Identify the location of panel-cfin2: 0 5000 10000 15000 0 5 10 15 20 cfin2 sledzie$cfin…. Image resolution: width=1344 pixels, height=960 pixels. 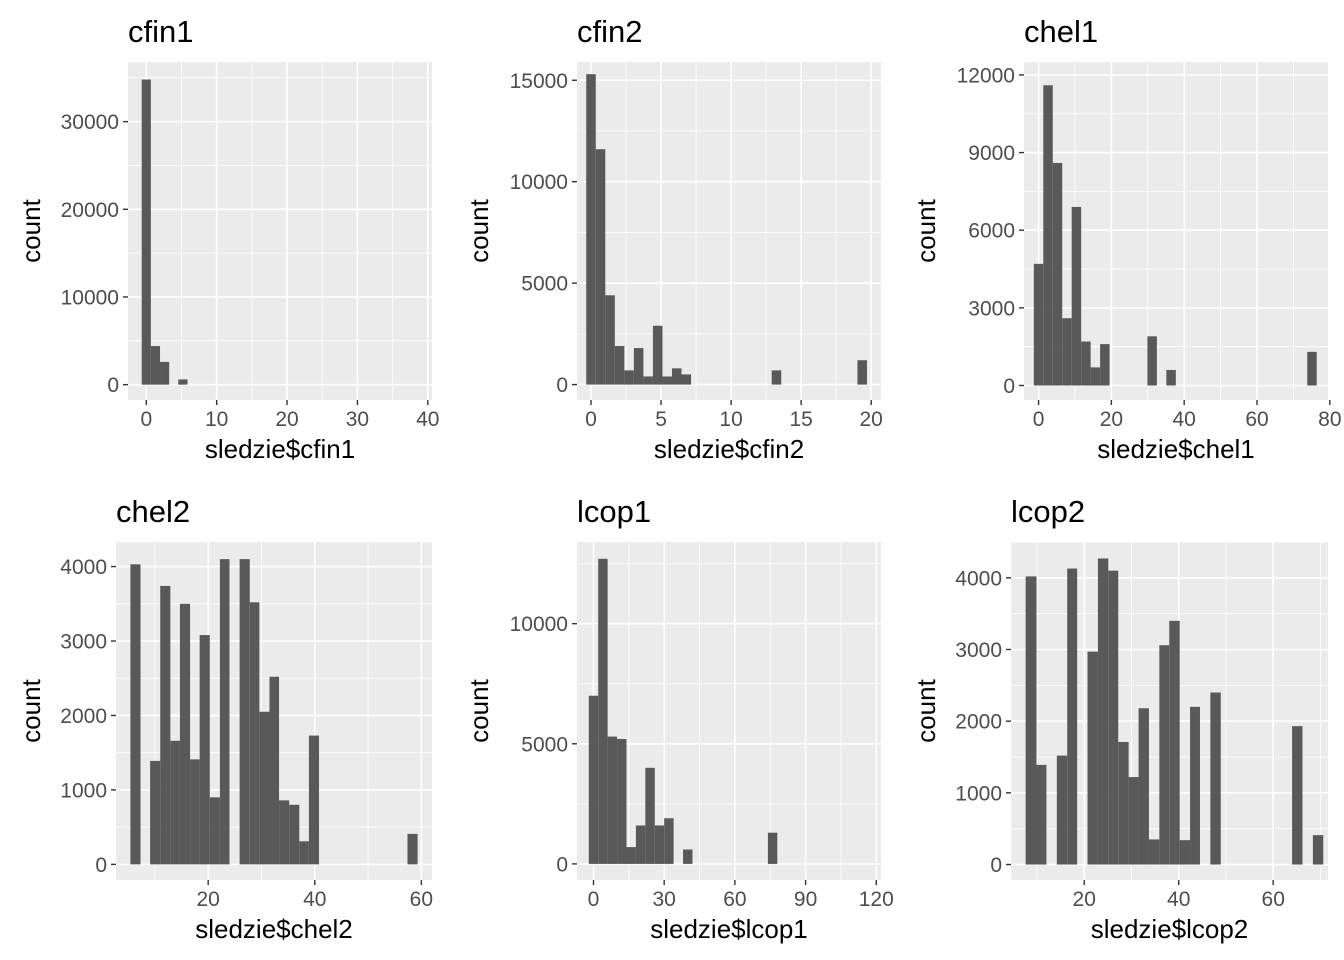
(673, 239).